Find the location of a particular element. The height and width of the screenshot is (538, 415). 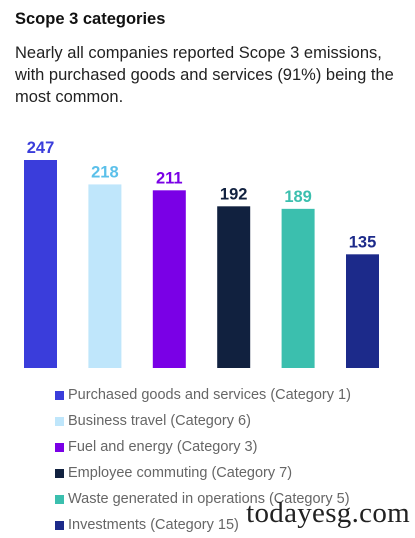

legend-item: Investments (Category 15) is located at coordinates (203, 525).